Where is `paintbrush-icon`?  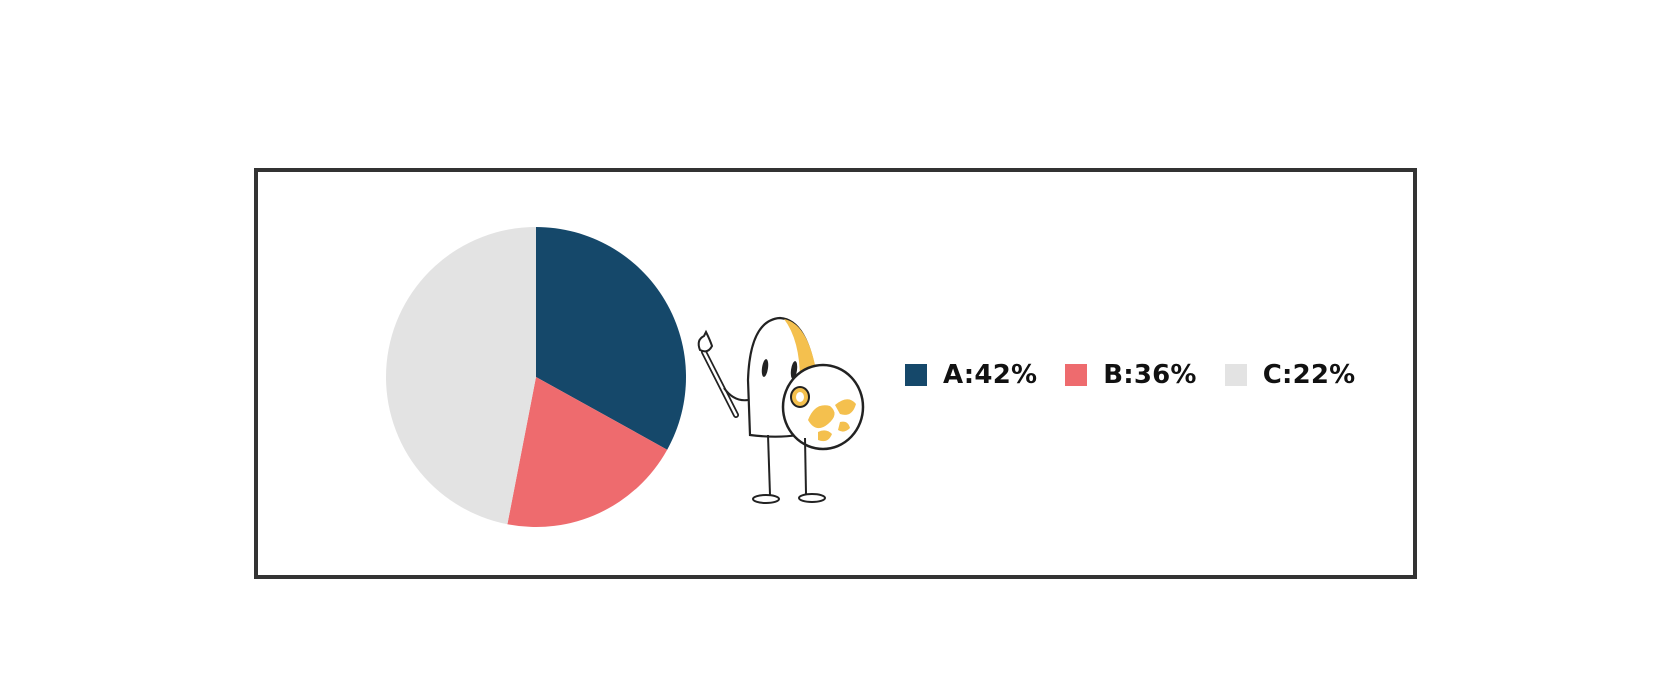 paintbrush-icon is located at coordinates (718, 373).